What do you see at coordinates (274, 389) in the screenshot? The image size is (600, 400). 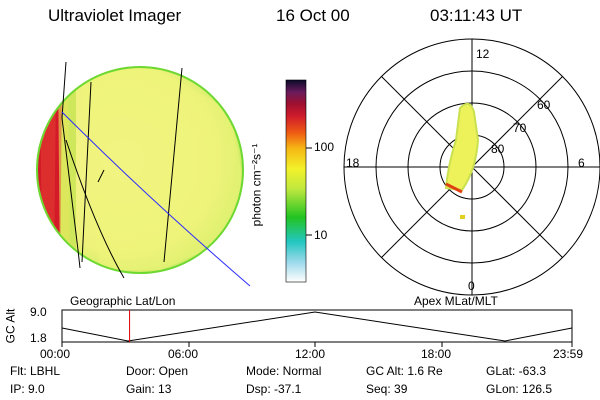 I see `status-dsp: Dsp: -37.1` at bounding box center [274, 389].